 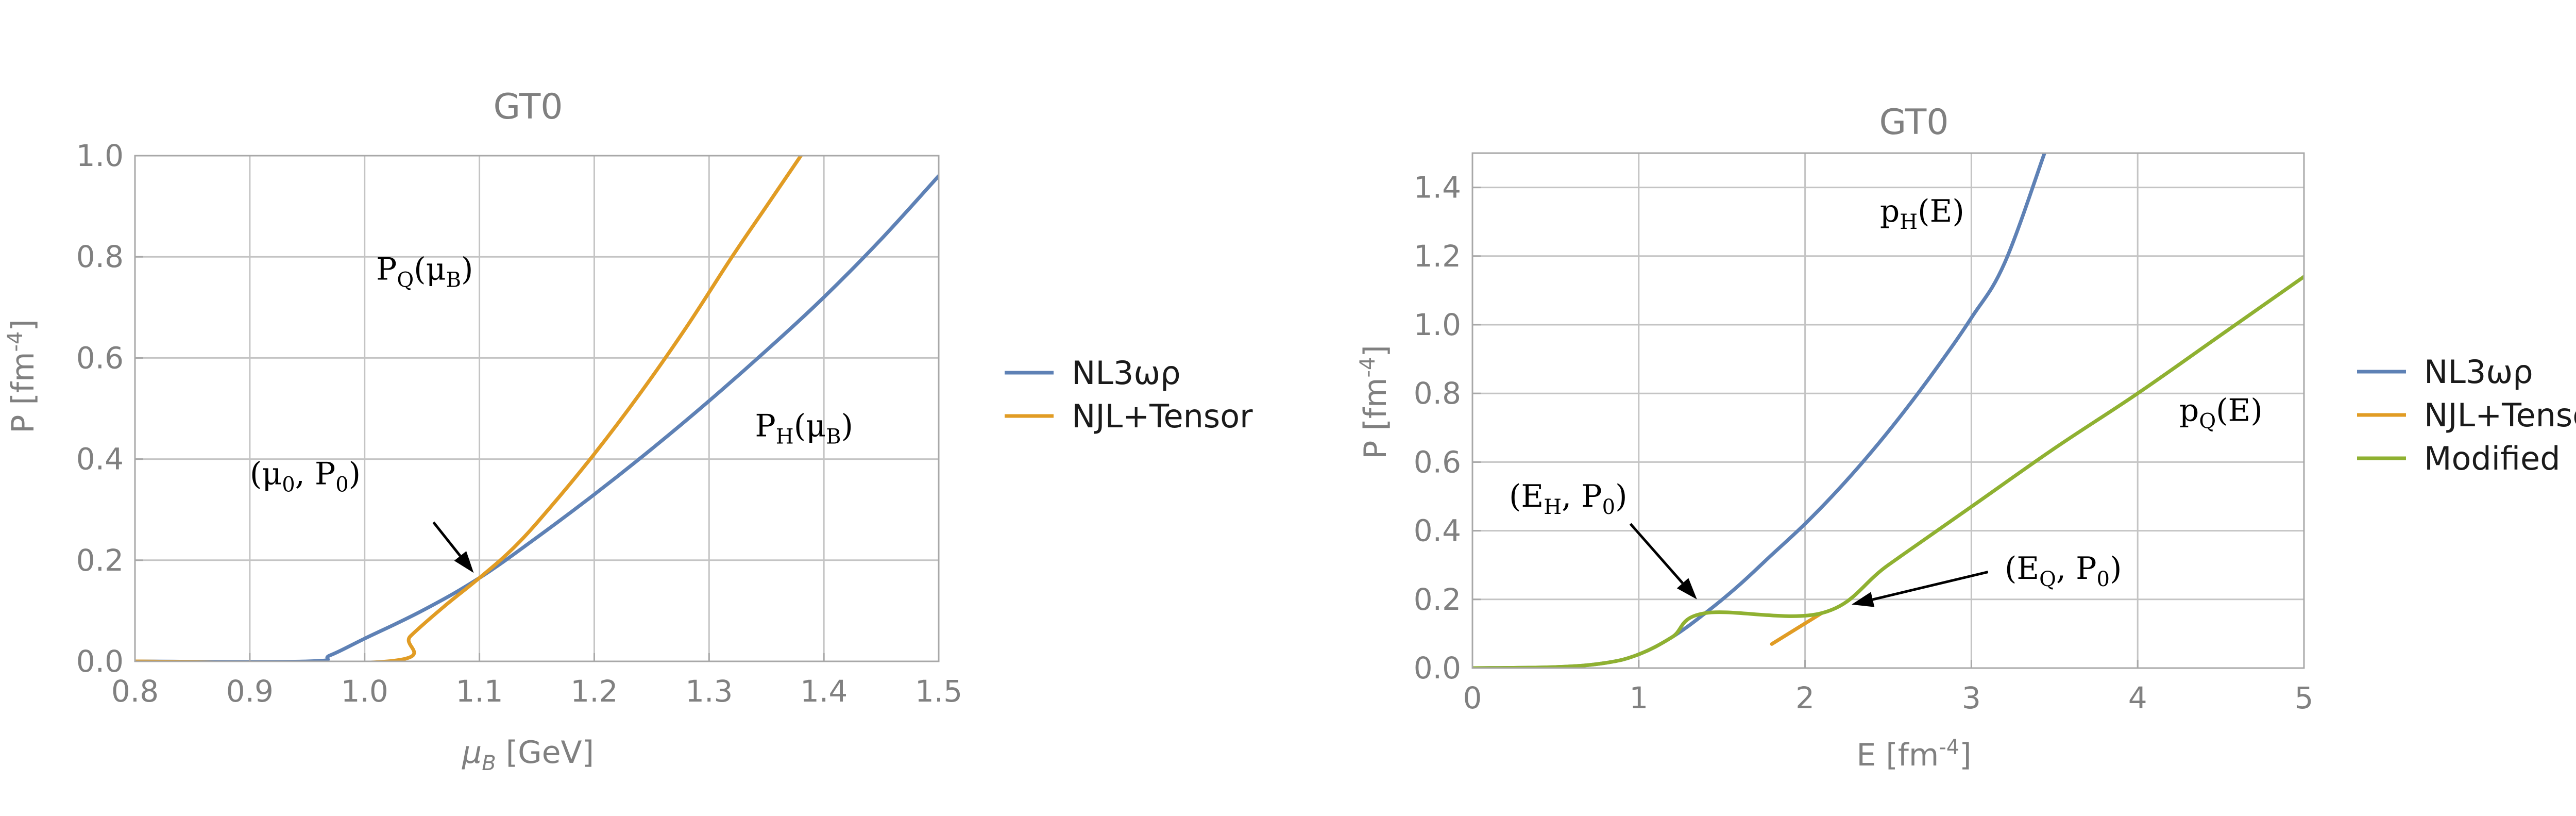 I want to click on curve-annotation: pQ(E), so click(x=2221, y=412).